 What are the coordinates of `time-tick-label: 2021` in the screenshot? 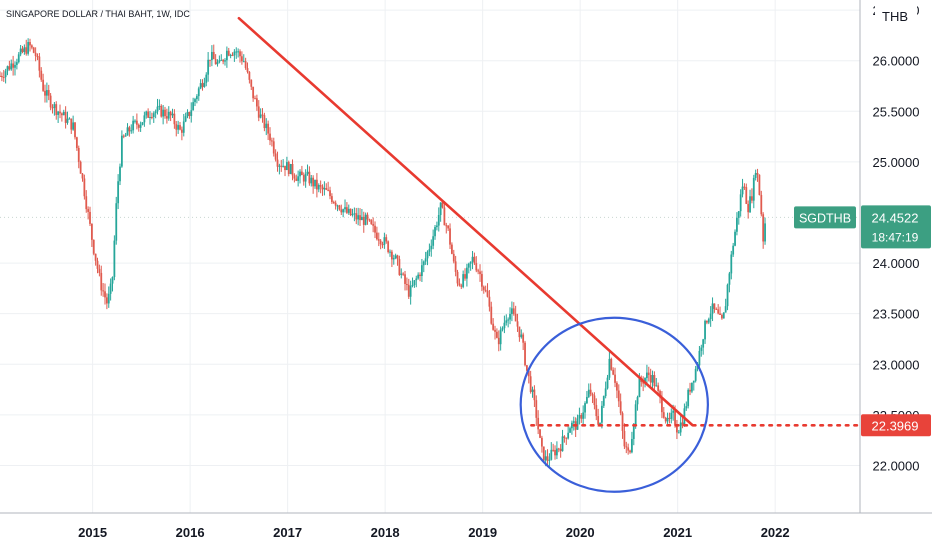 It's located at (677, 532).